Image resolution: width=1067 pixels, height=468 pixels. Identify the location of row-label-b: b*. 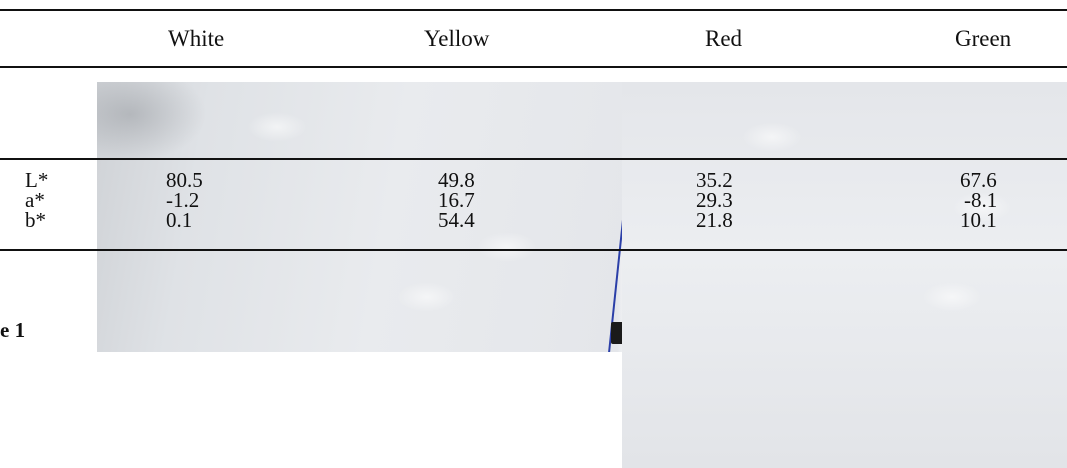
(35, 220).